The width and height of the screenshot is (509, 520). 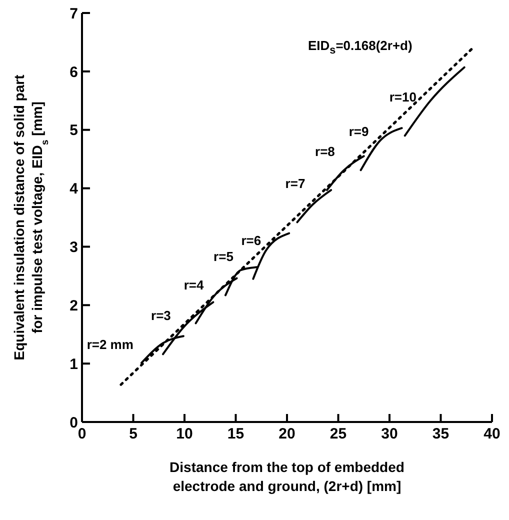 What do you see at coordinates (161, 316) in the screenshot?
I see `series-label: r=3` at bounding box center [161, 316].